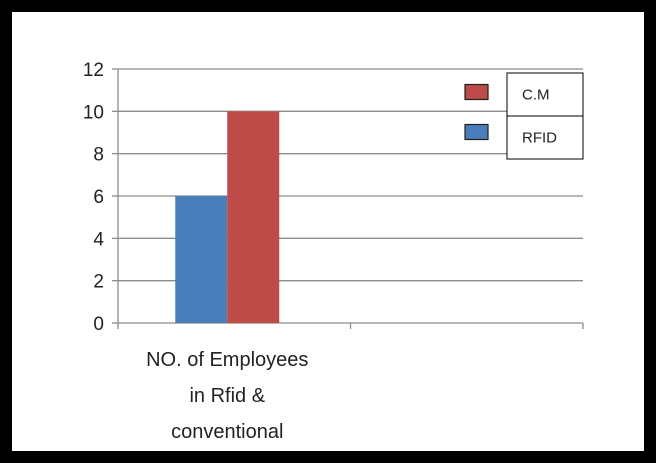  I want to click on y-tick-label: 8, so click(98, 155).